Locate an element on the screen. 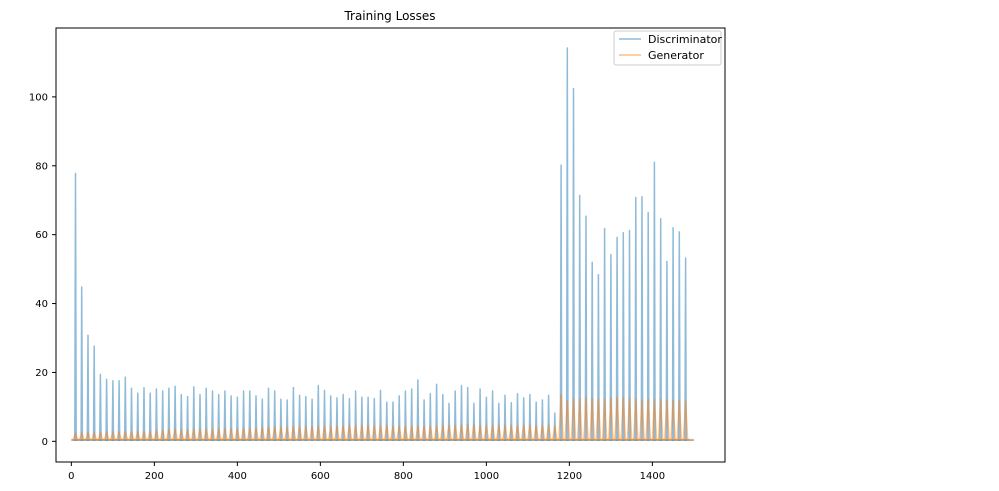 This screenshot has height=491, width=999. x-tick-label: 800 is located at coordinates (403, 476).